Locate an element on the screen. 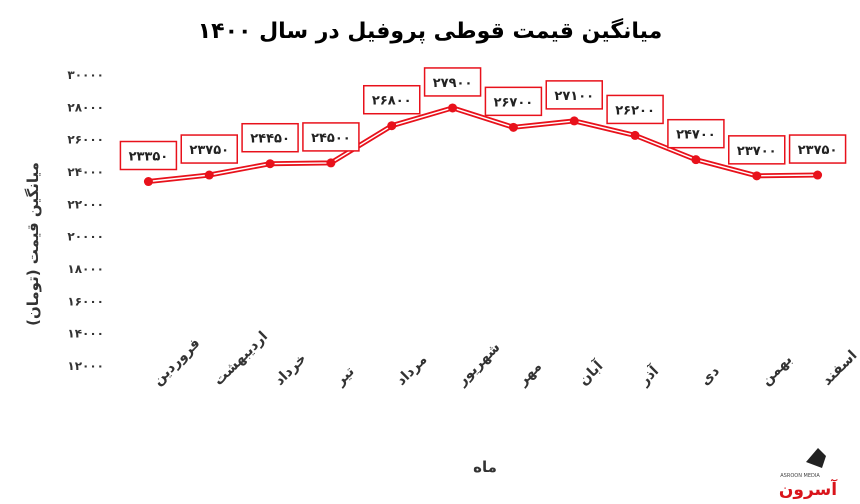 The height and width of the screenshot is (504, 860). data-label-text: ۲۷۱۰۰ is located at coordinates (574, 96).